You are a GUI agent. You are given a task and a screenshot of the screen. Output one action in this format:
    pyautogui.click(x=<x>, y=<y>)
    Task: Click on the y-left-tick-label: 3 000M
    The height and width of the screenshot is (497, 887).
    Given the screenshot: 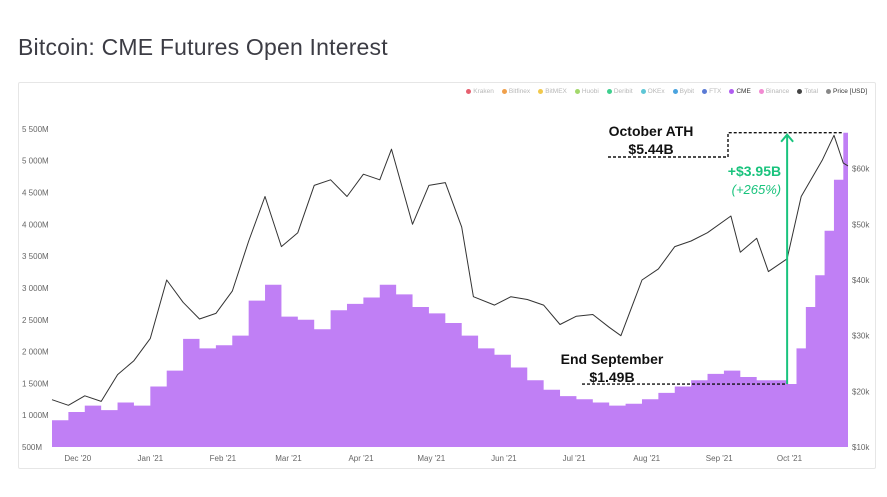 What is the action you would take?
    pyautogui.click(x=35, y=288)
    